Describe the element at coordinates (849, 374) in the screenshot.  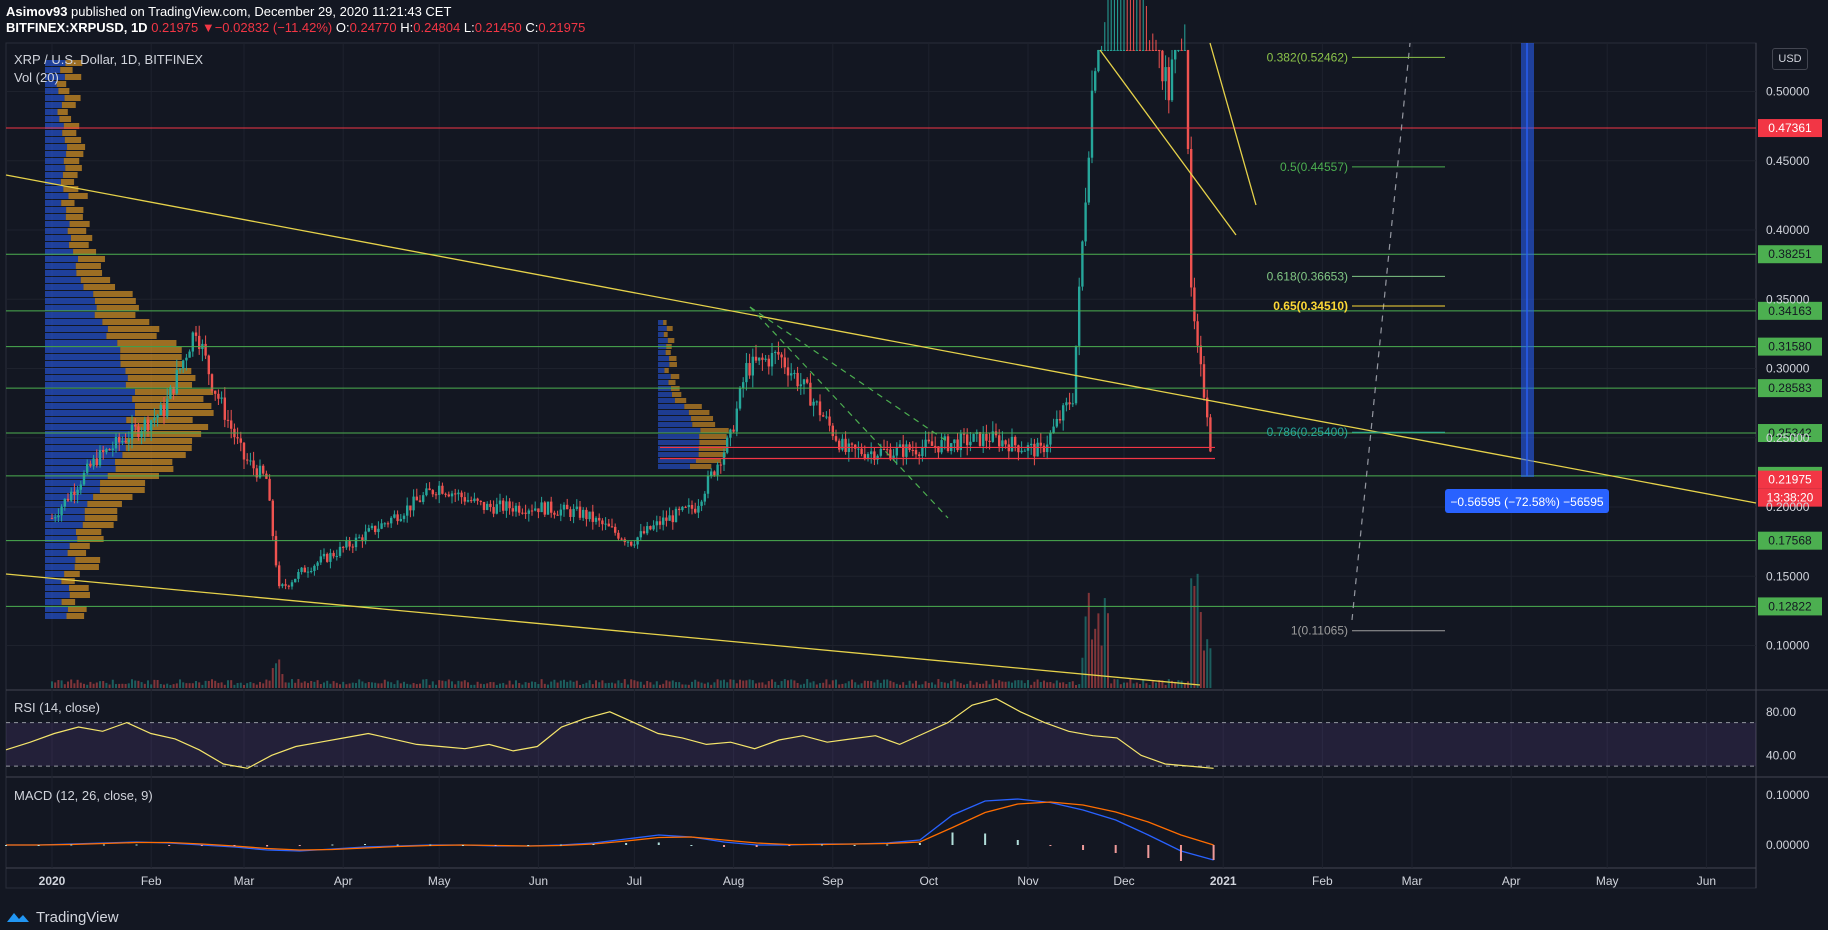
I see `channel-upper` at that location.